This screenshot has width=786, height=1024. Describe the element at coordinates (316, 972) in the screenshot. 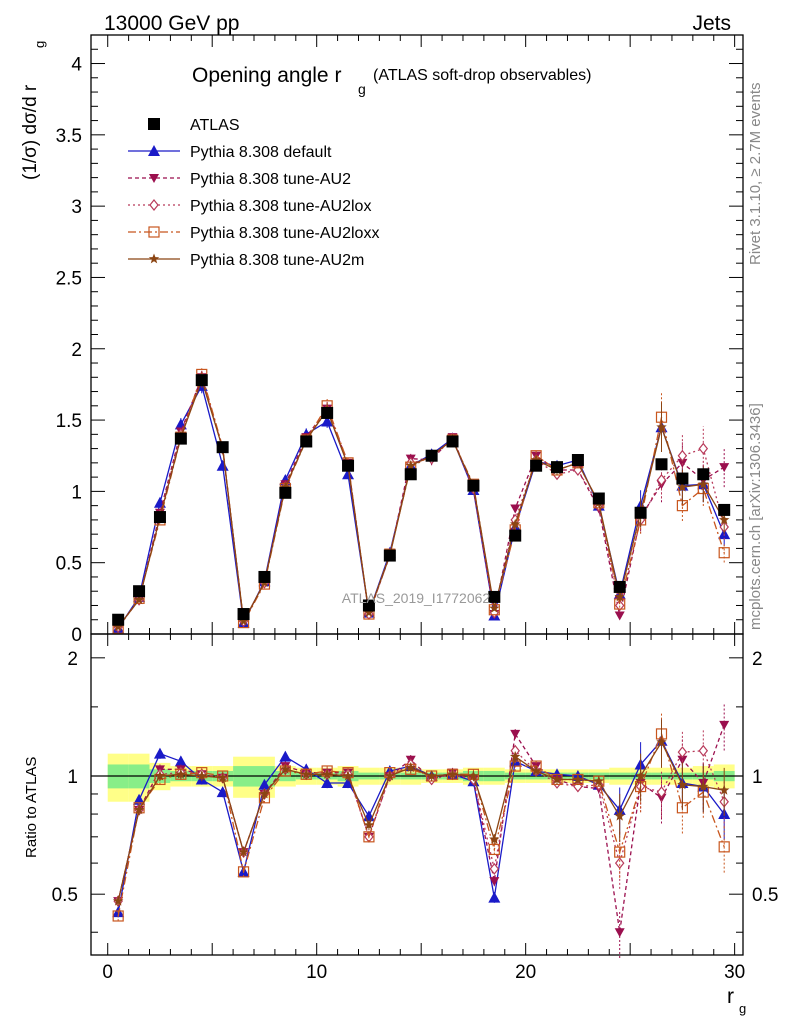

I see `x-tick-label: 10` at that location.